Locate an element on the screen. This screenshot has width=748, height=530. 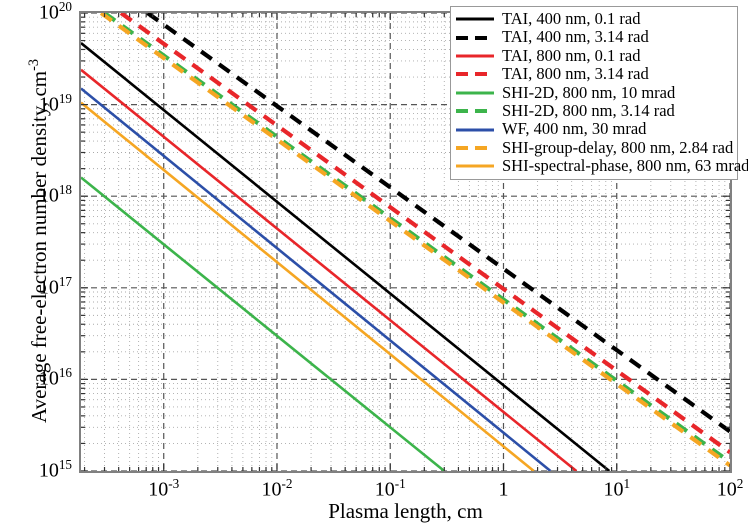
legend-item: WF, 400 nm, 30 mrad is located at coordinates (593, 129).